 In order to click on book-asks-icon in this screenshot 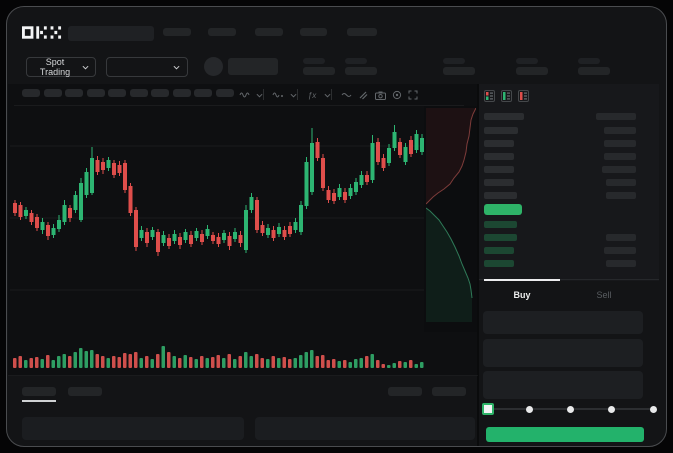, I will do `click(523, 95)`.